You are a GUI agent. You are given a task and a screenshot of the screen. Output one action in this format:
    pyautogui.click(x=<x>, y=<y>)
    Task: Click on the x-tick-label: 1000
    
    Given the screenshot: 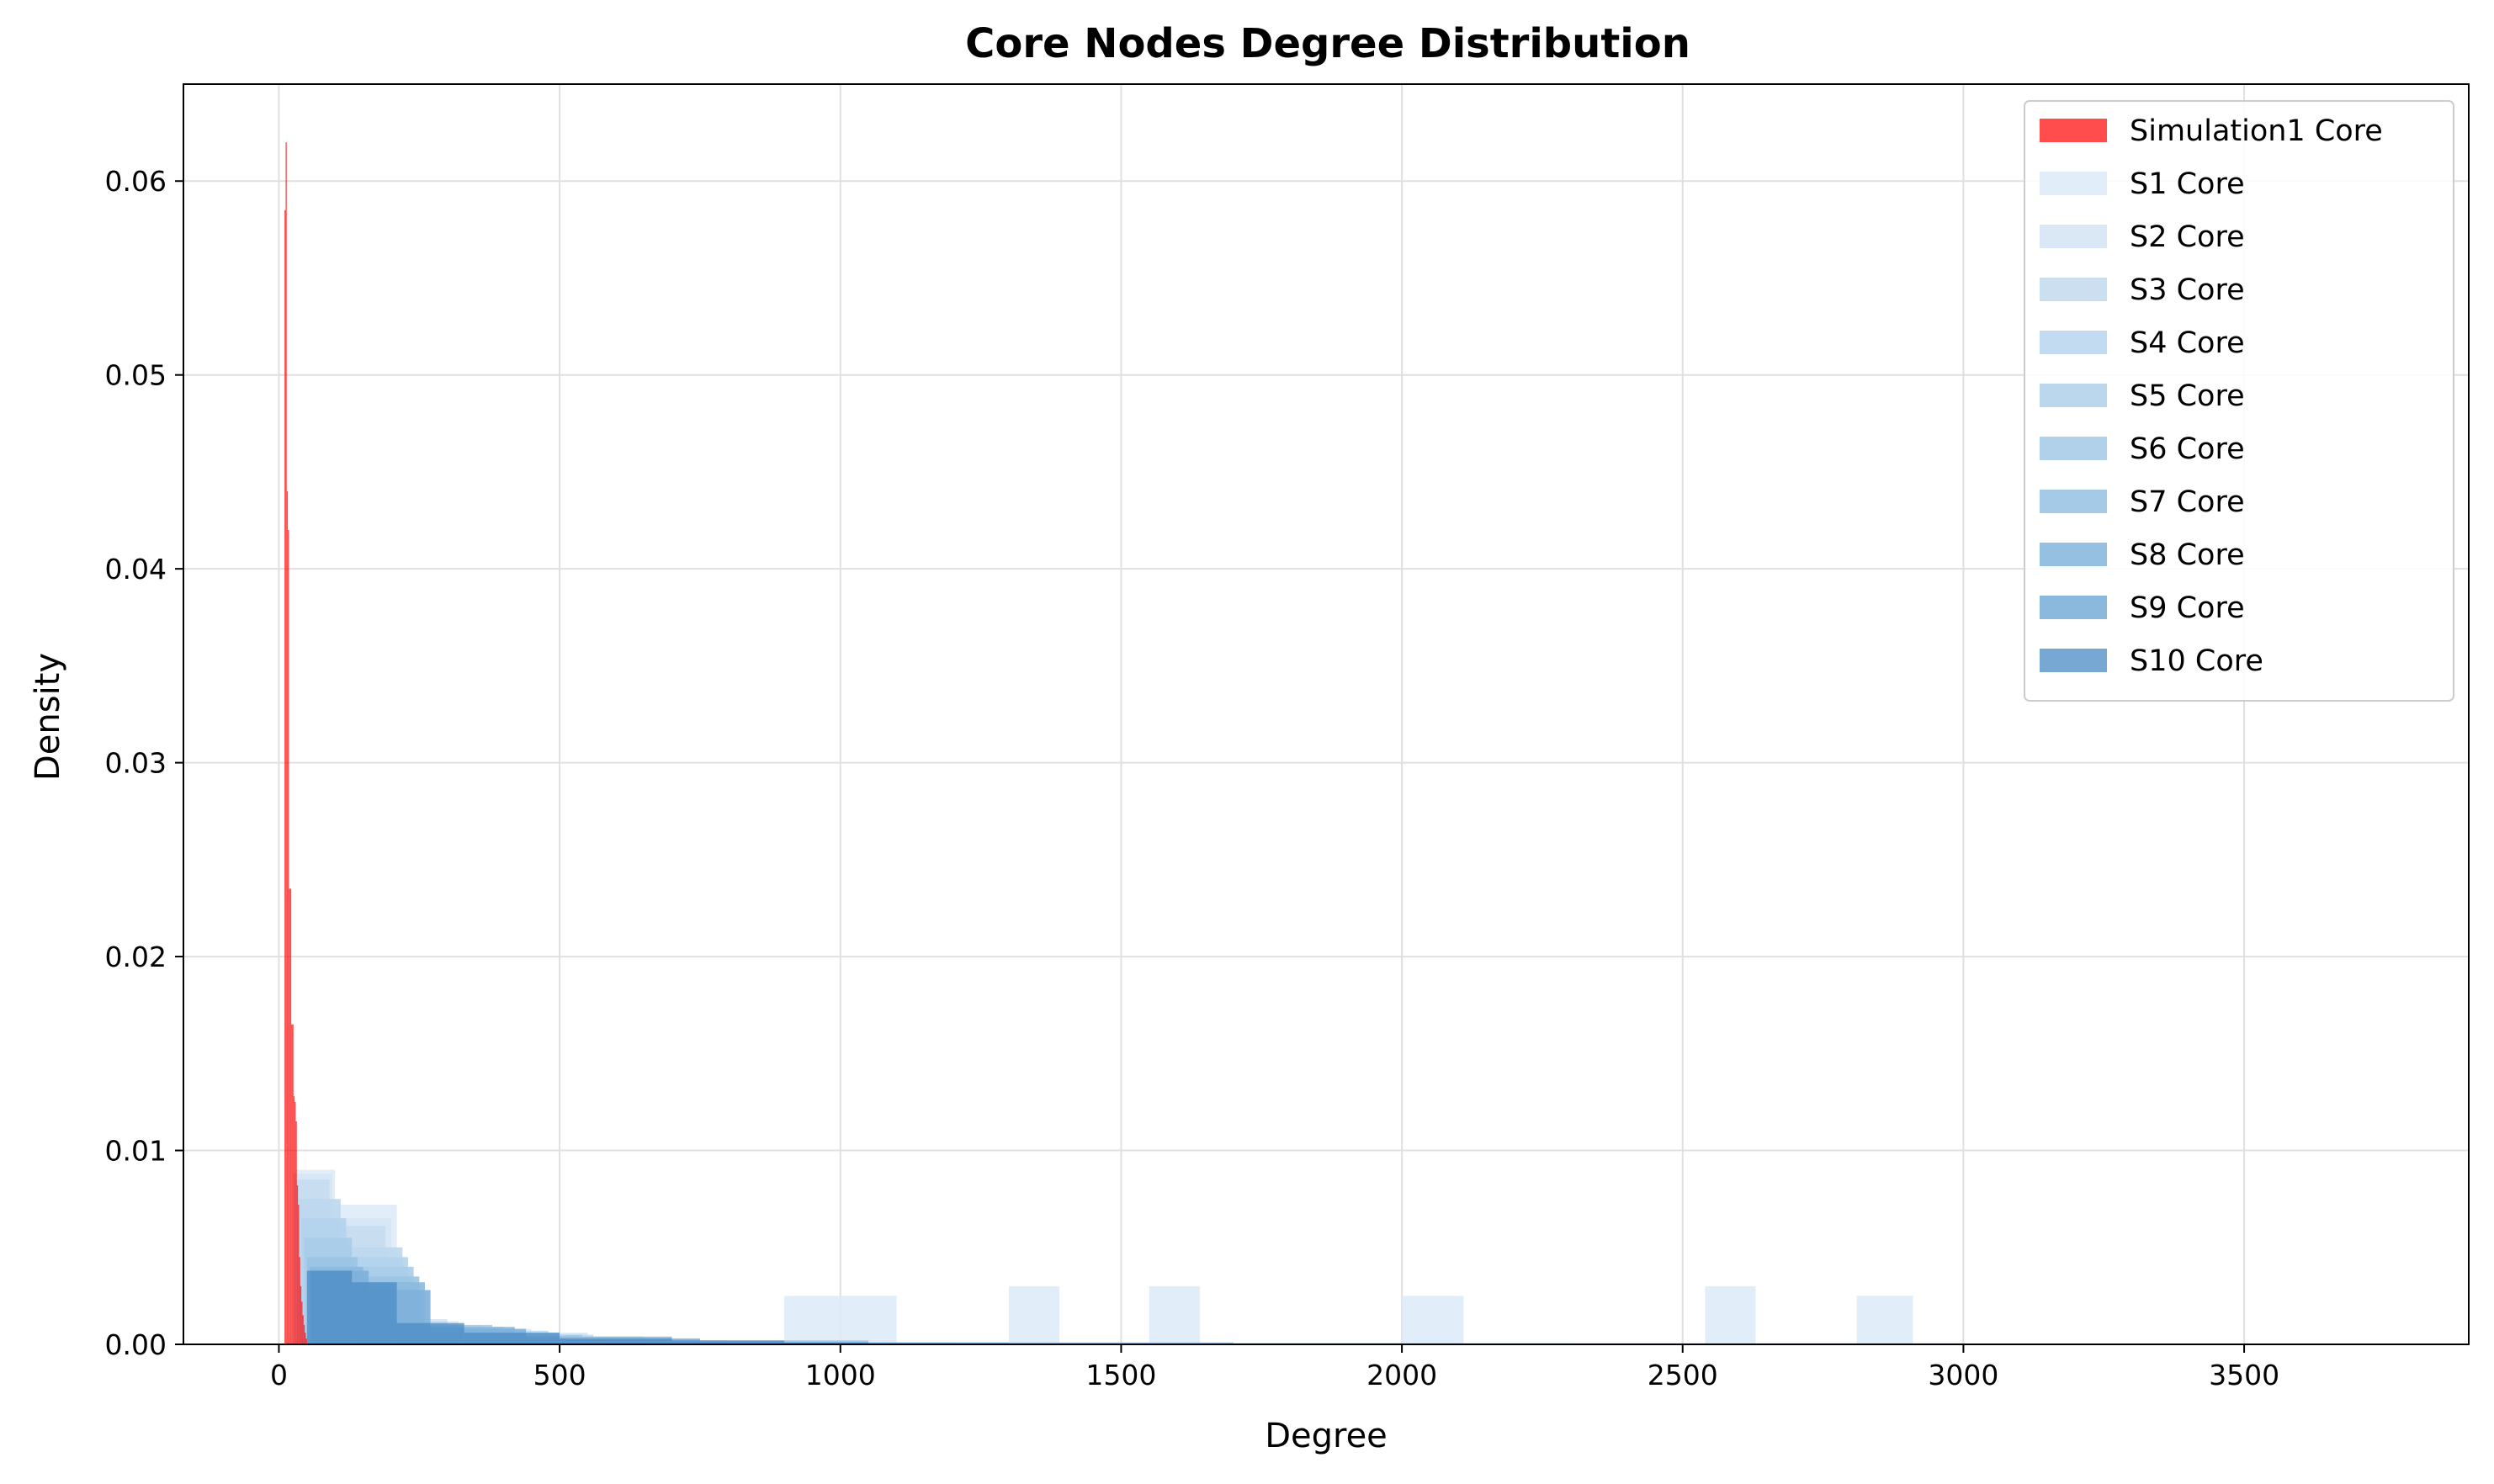 What is the action you would take?
    pyautogui.click(x=841, y=1375)
    